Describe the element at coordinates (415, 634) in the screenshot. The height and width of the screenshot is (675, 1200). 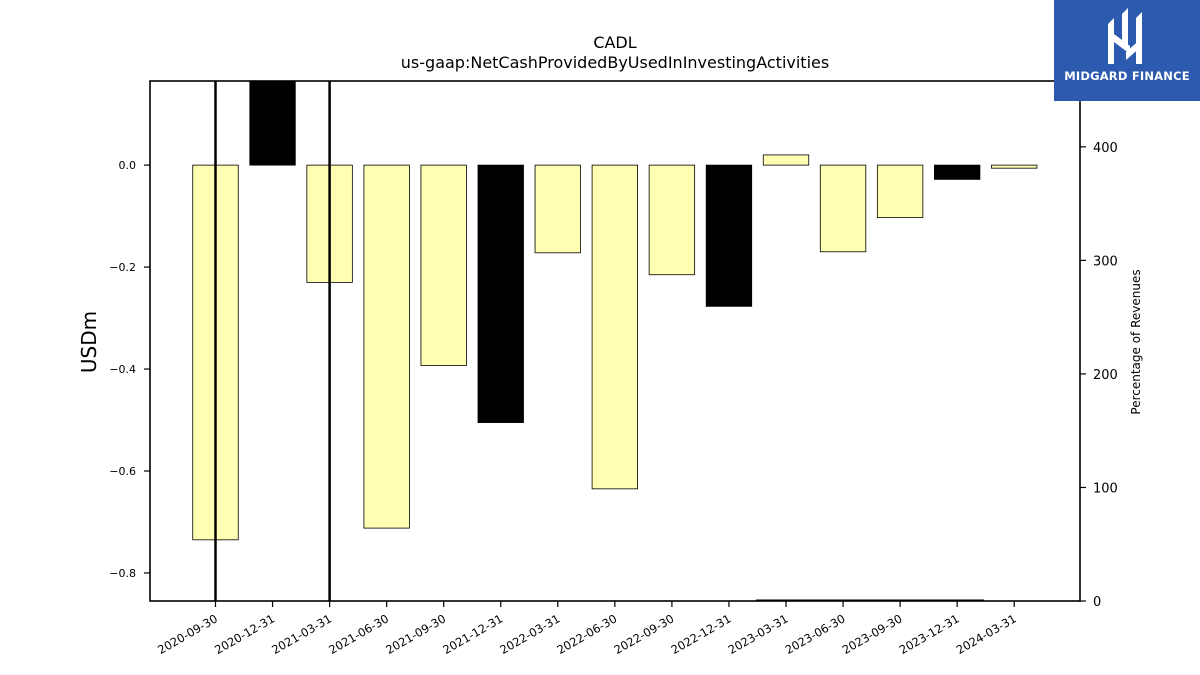
I see `x-tick-label-2021-09-30: 2021-09-30` at that location.